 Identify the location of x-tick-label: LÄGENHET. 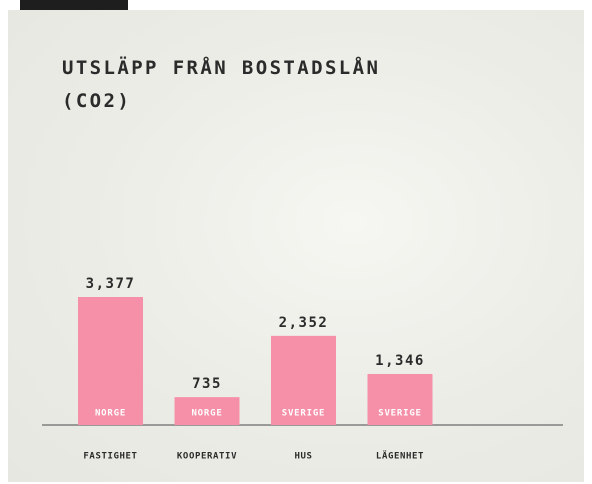
(400, 456).